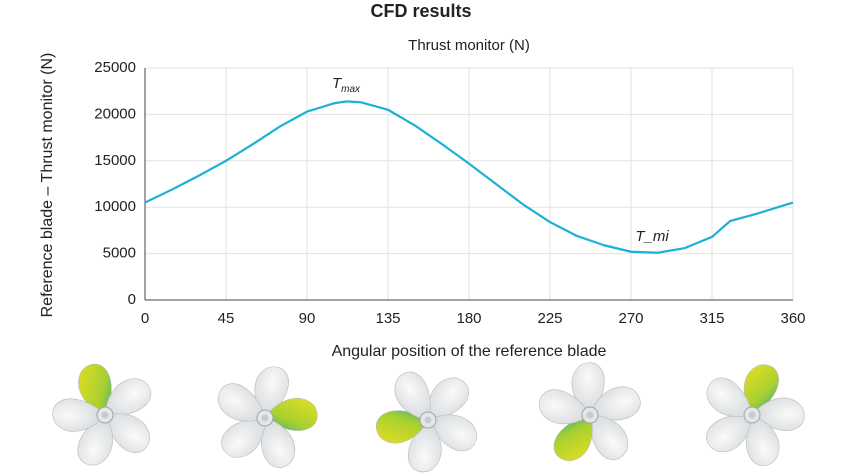 The height and width of the screenshot is (474, 843). I want to click on annotation: Tmax, so click(346, 85).